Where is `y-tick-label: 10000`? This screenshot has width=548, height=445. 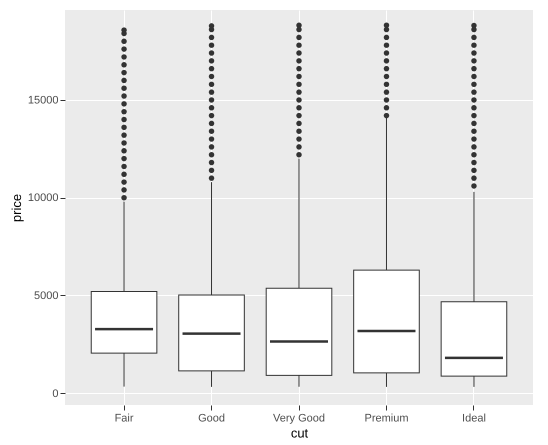 y-tick-label: 10000 is located at coordinates (43, 198).